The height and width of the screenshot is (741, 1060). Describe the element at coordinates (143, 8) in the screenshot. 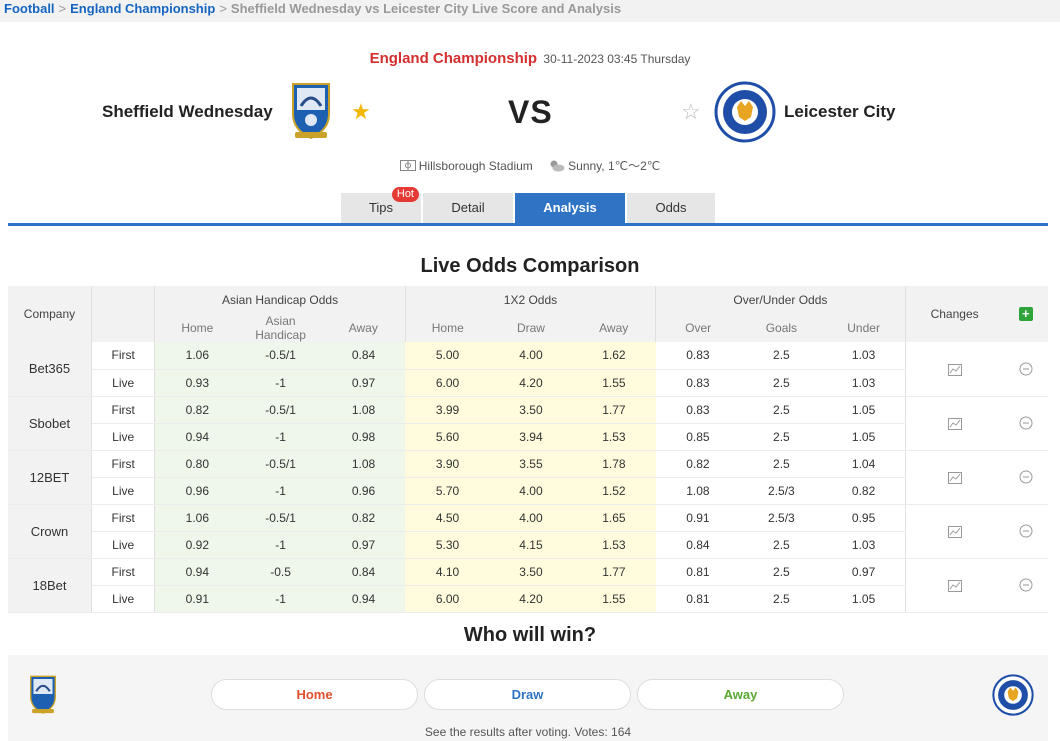

I see `breadcrumb-league-link: England Championship` at that location.